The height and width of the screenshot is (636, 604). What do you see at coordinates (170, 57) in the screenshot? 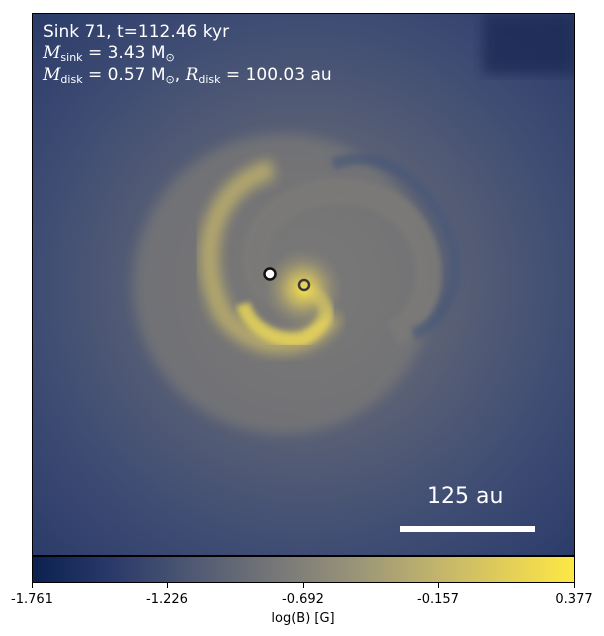
I see `solar-symbol: ⊙` at bounding box center [170, 57].